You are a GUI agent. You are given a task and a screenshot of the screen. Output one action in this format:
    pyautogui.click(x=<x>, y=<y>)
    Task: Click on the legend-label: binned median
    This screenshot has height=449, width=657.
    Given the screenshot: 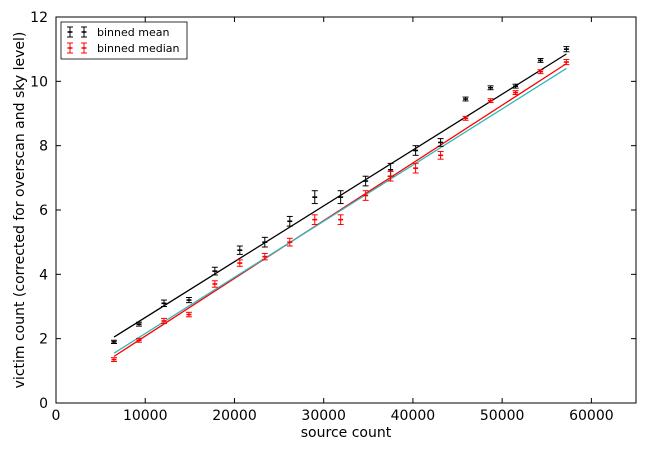 What is the action you would take?
    pyautogui.click(x=138, y=48)
    